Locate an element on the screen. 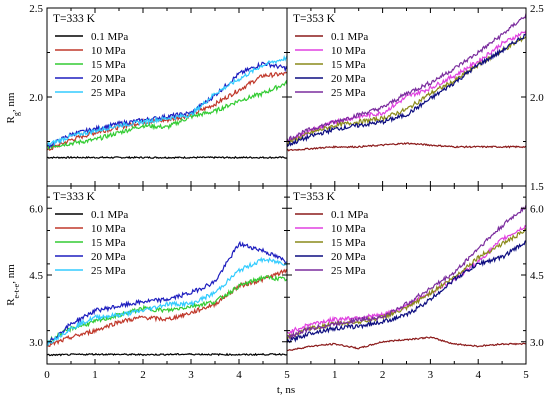 The image size is (550, 400). y-tick-label: 1.5 is located at coordinates (537, 187).